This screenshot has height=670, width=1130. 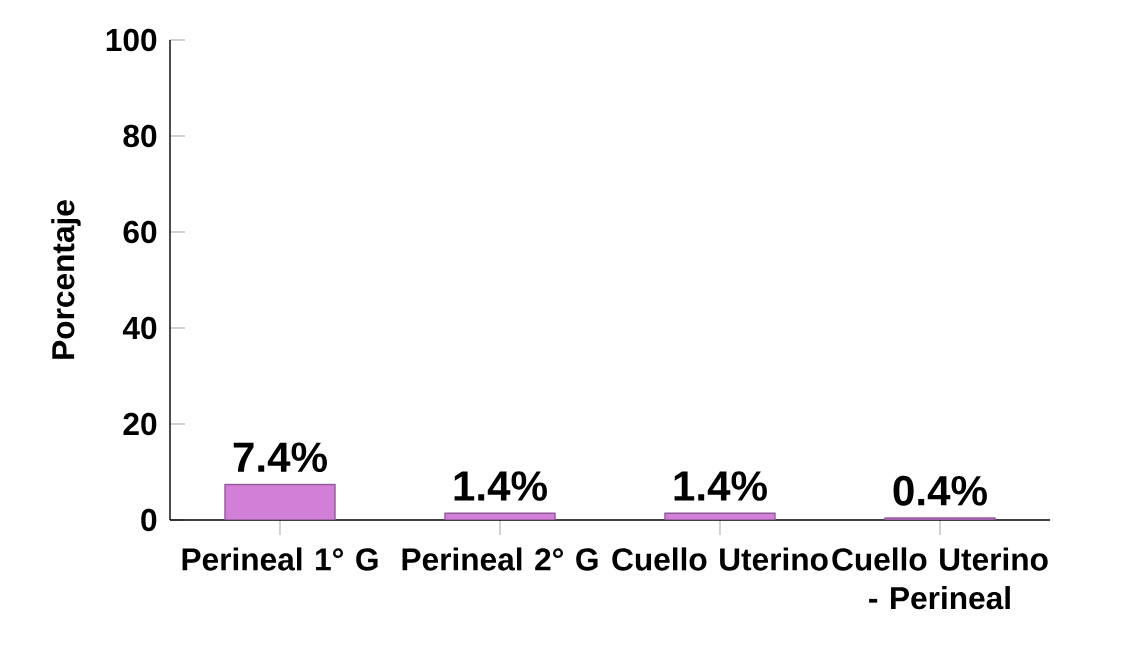 What do you see at coordinates (140, 136) in the screenshot?
I see `y-tick-label: 80` at bounding box center [140, 136].